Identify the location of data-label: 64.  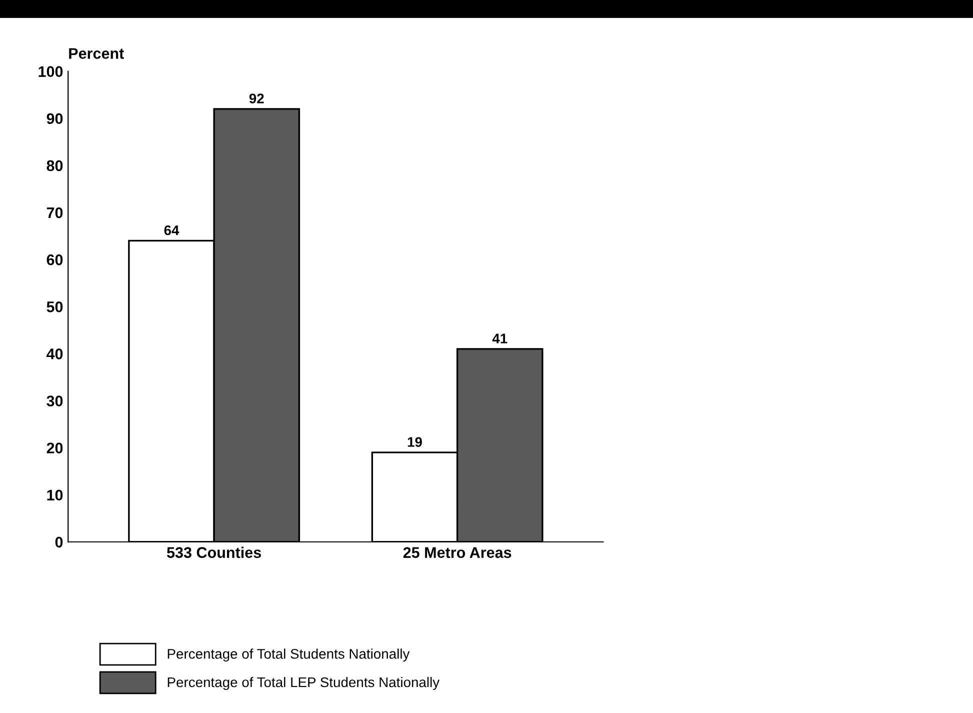
(172, 230).